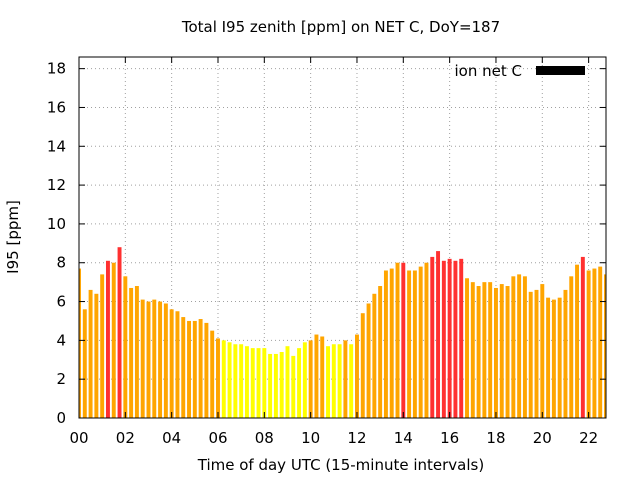 The image size is (640, 480). I want to click on y-tick-label: 12, so click(56, 185).